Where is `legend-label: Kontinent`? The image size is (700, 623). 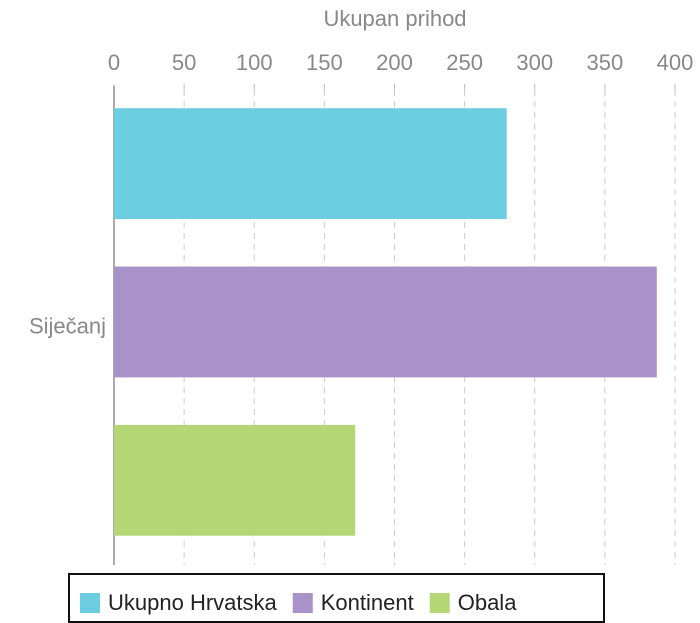
legend-label: Kontinent is located at coordinates (367, 602).